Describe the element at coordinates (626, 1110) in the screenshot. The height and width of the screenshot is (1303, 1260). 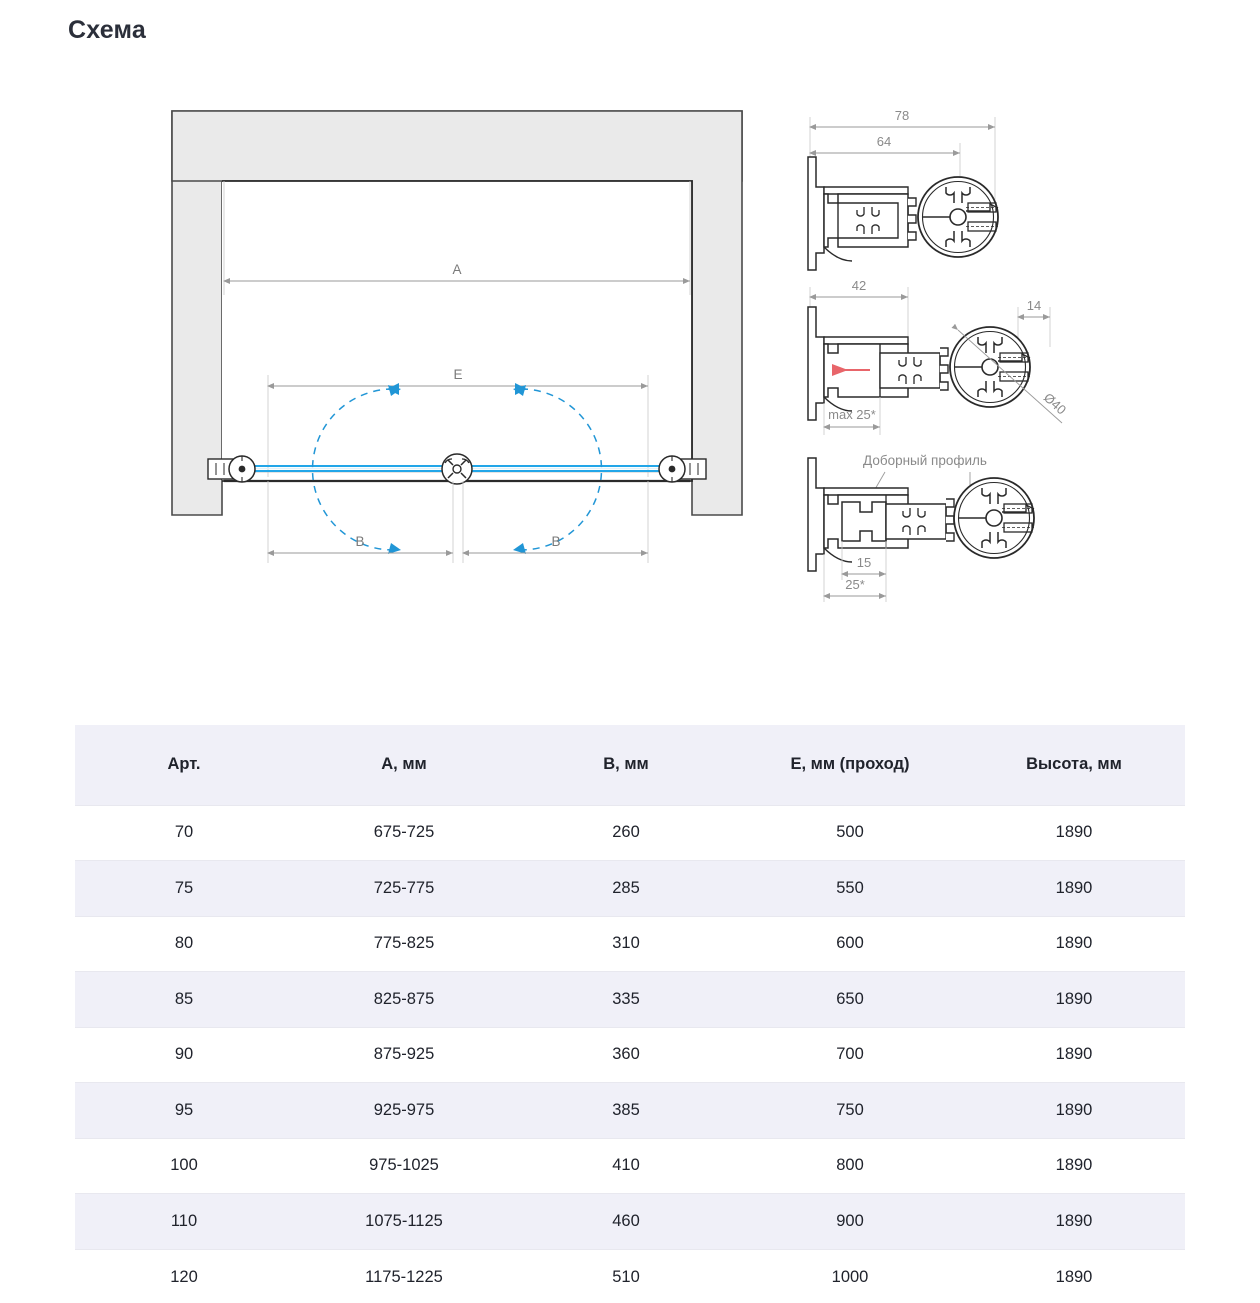
I see `cell-b: 385` at that location.